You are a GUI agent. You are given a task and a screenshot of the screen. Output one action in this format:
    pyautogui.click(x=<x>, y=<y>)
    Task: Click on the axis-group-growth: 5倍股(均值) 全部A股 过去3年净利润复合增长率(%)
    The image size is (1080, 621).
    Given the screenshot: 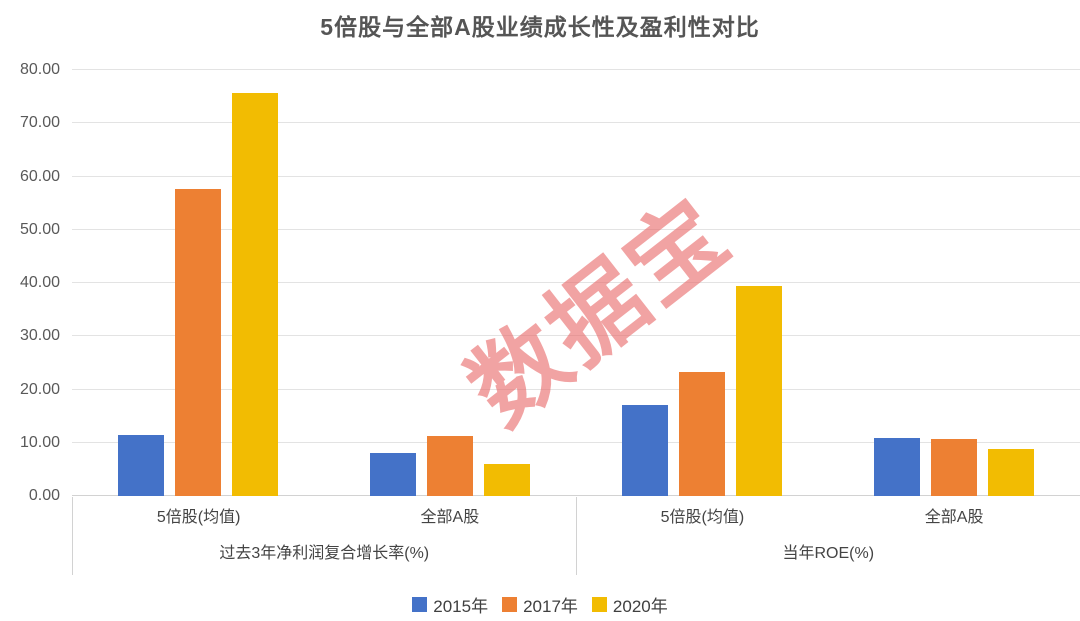 What is the action you would take?
    pyautogui.click(x=325, y=536)
    